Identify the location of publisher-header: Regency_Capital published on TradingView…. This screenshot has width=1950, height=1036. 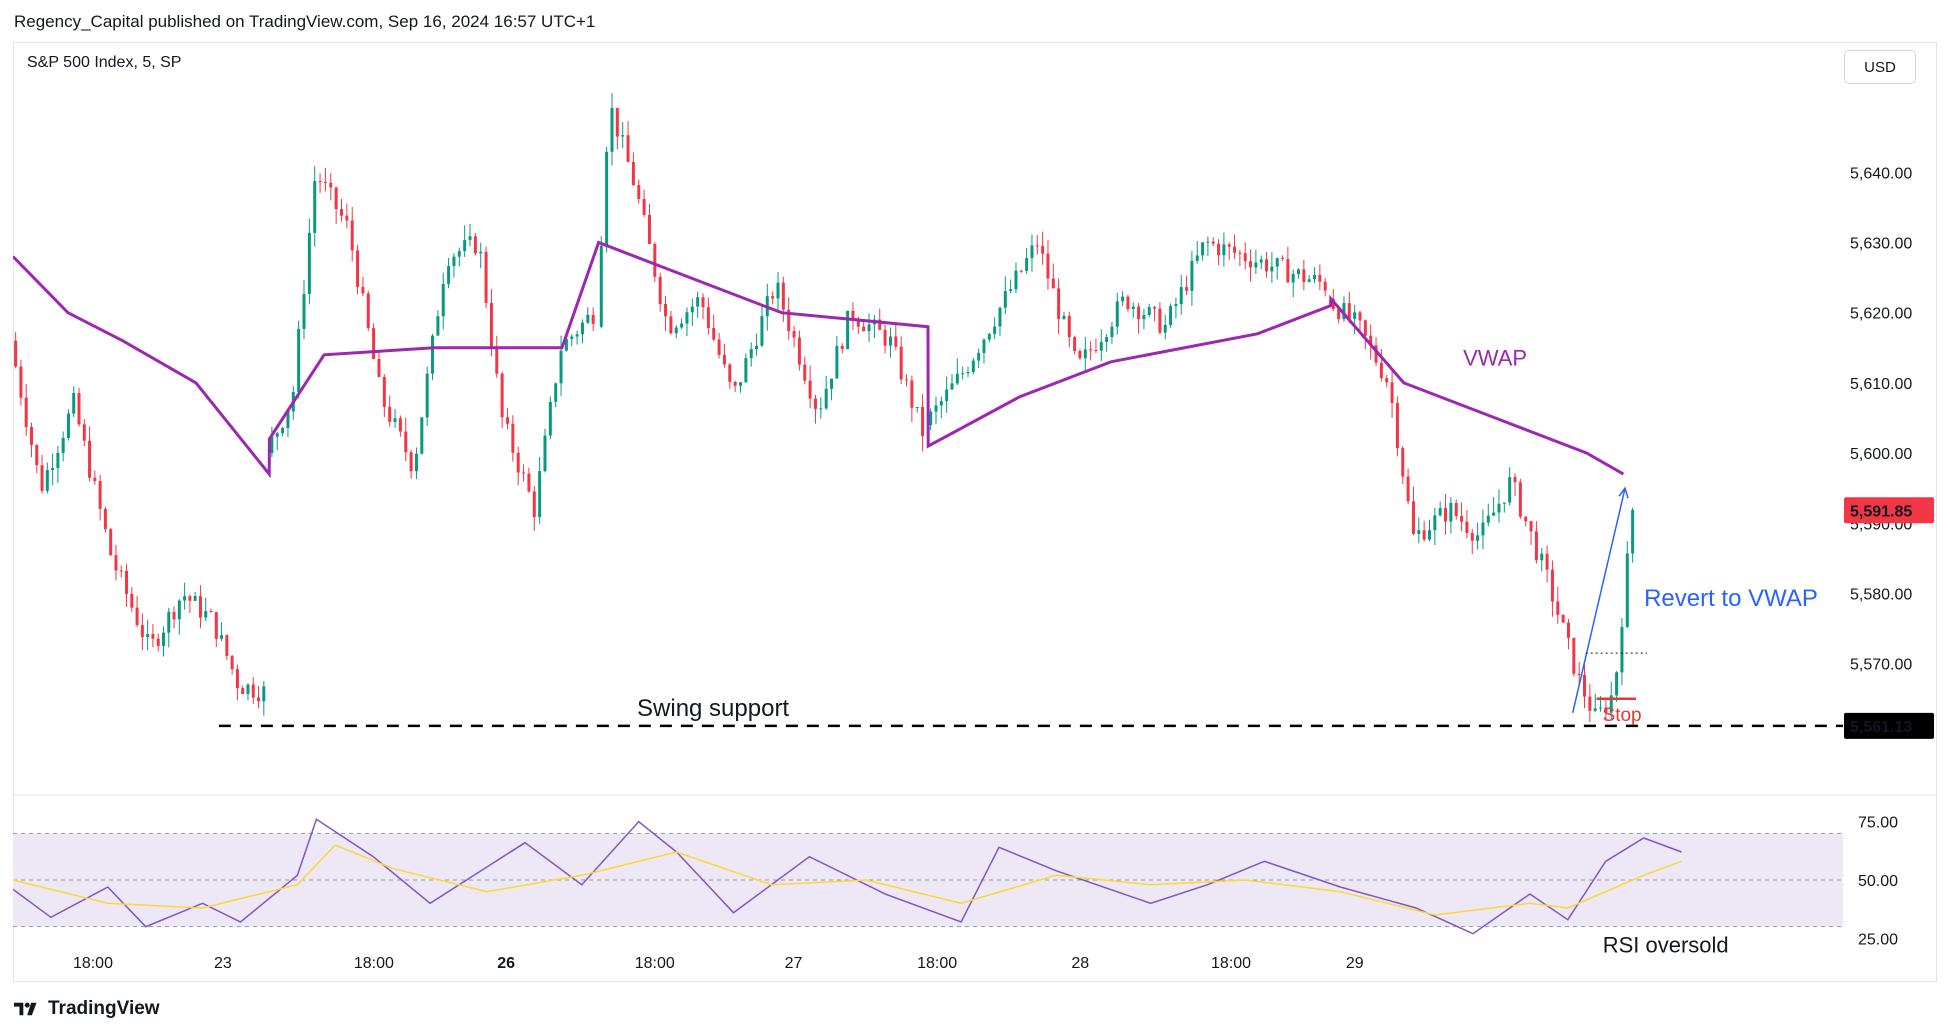
(305, 21).